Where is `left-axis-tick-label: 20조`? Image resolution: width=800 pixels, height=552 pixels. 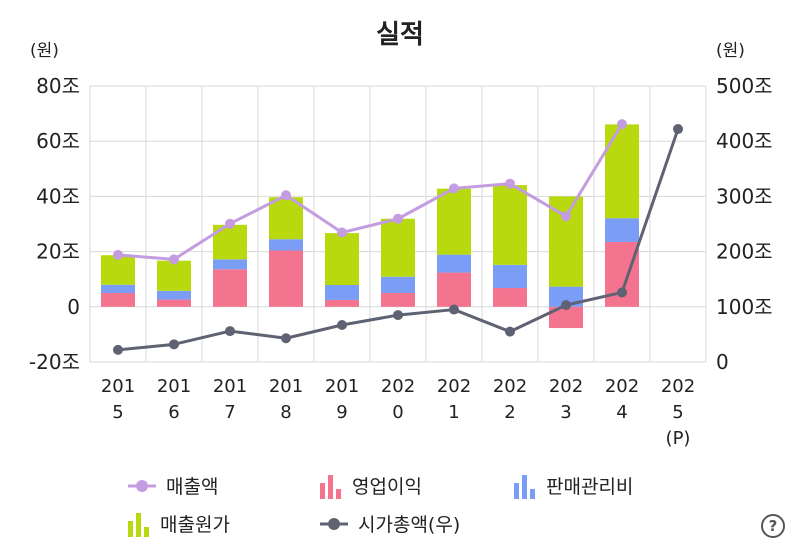
left-axis-tick-label: 20조 is located at coordinates (58, 252).